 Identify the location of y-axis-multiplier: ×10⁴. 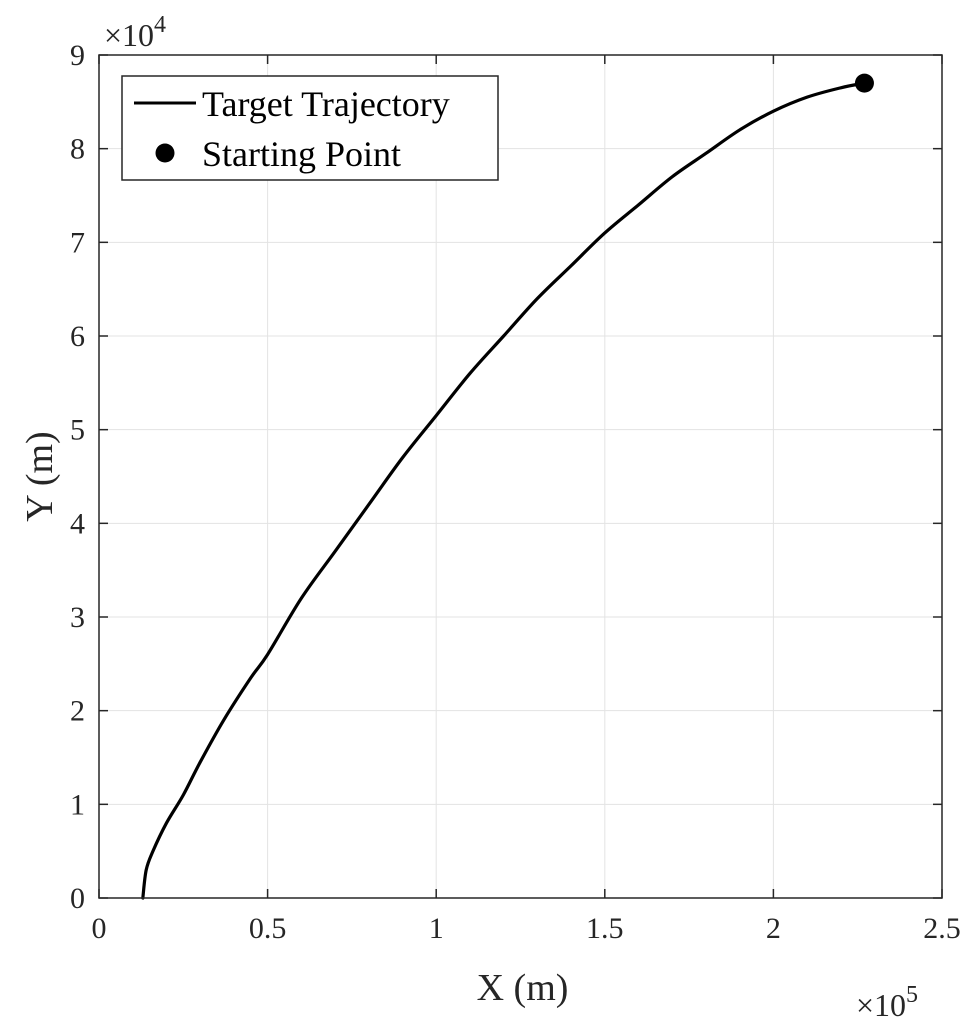
(135, 32).